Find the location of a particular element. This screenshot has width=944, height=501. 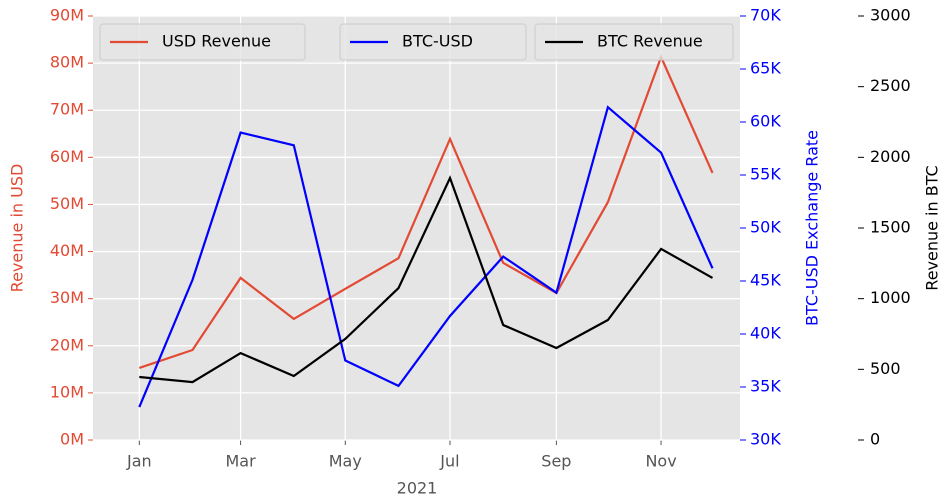

y-tick-label: 20M is located at coordinates (67, 344).